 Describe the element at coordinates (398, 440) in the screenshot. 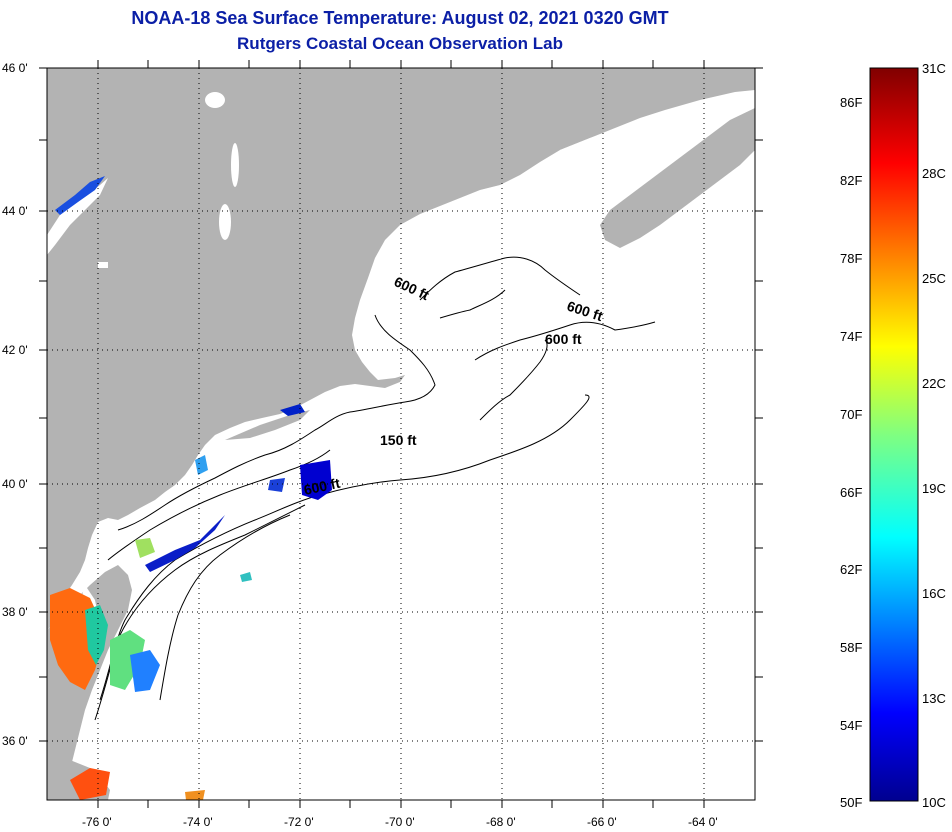

I see `contour-label: 150 ft` at that location.